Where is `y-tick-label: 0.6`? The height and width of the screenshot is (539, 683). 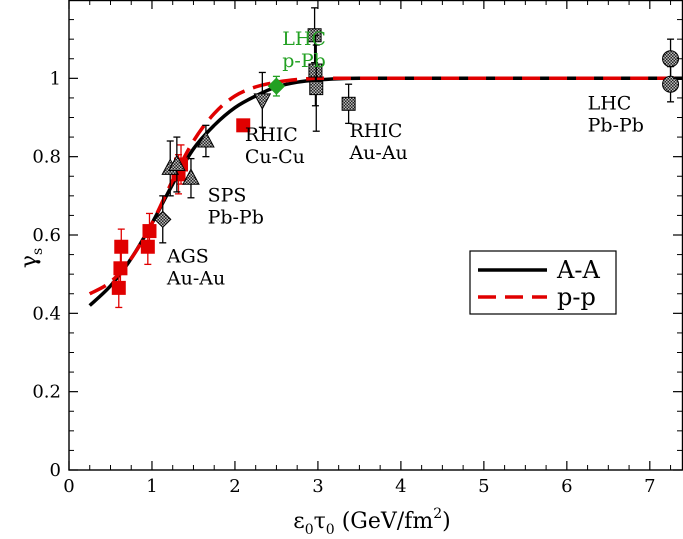 y-tick-label: 0.6 is located at coordinates (46, 235).